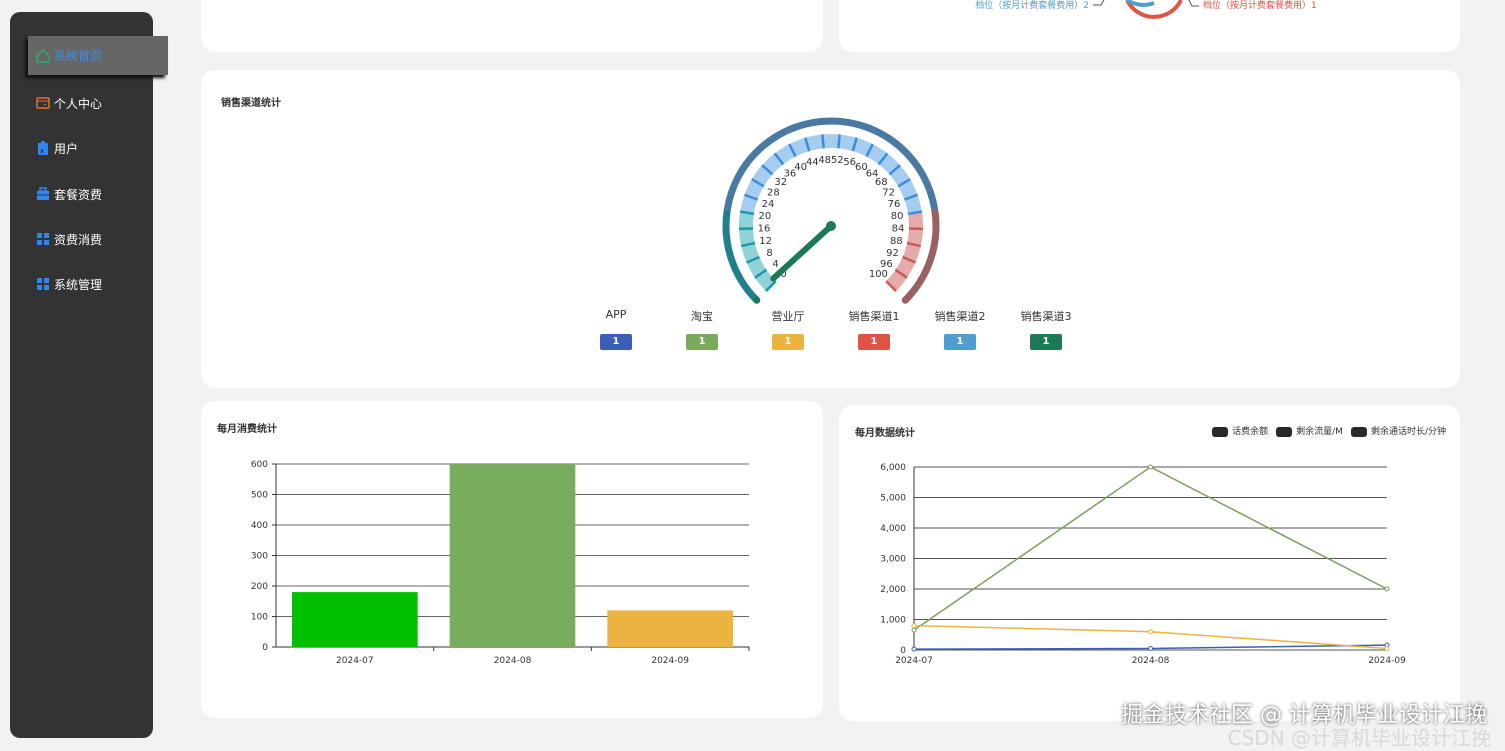 The image size is (1505, 751). Describe the element at coordinates (898, 229) in the screenshot. I see `gauge-tick-label: 84` at that location.